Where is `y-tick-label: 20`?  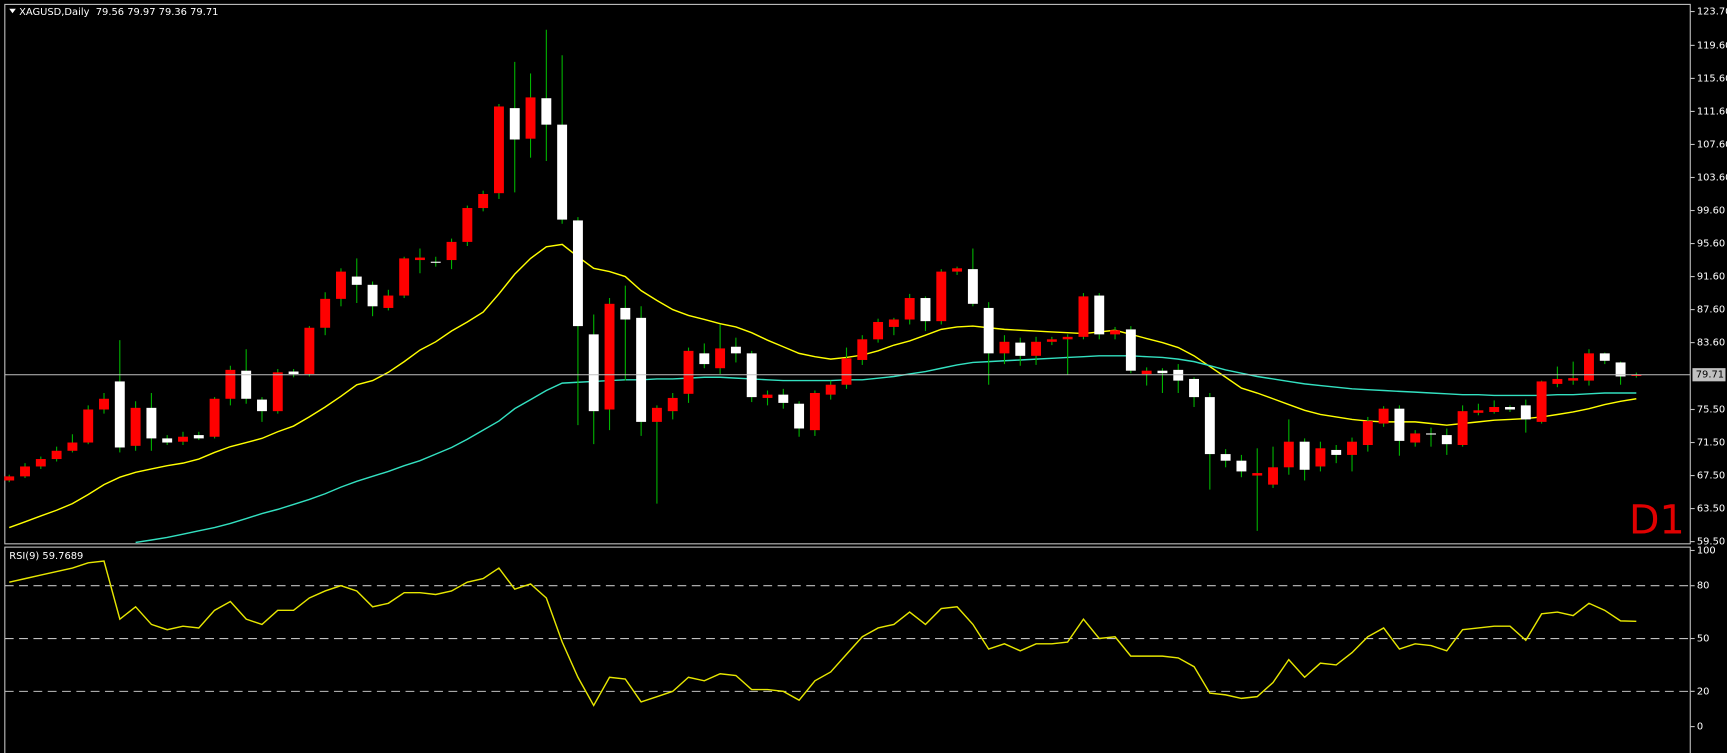 y-tick-label: 20 is located at coordinates (1703, 691).